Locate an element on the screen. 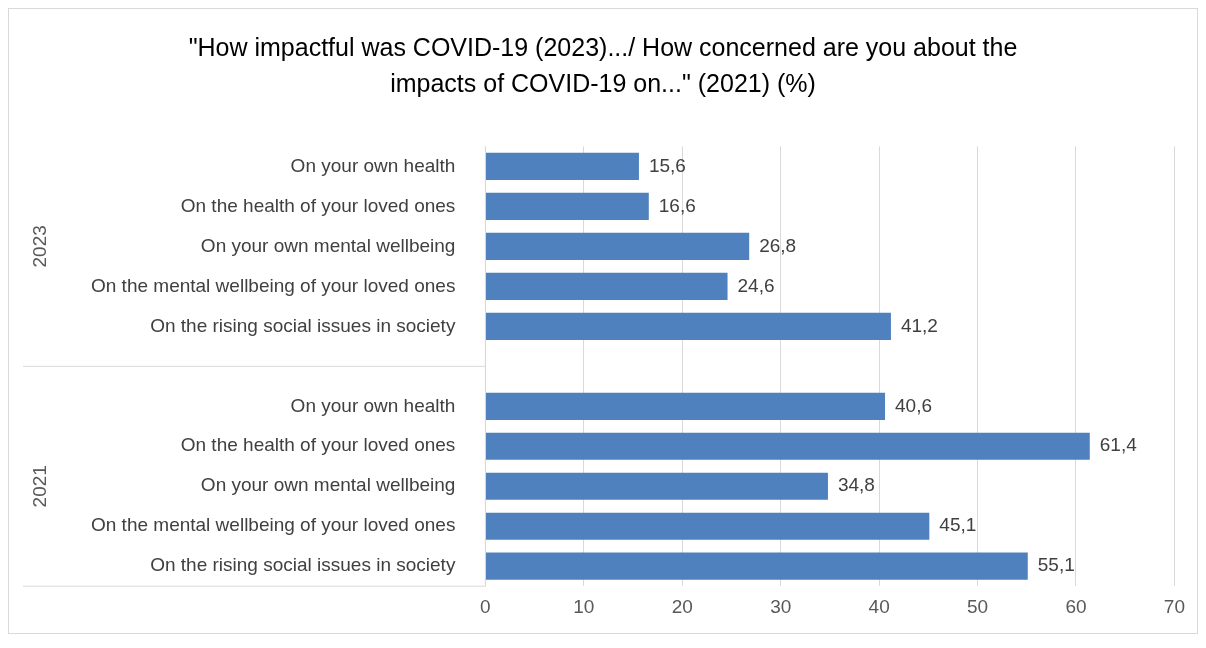  data-label: 15,6 is located at coordinates (667, 165).